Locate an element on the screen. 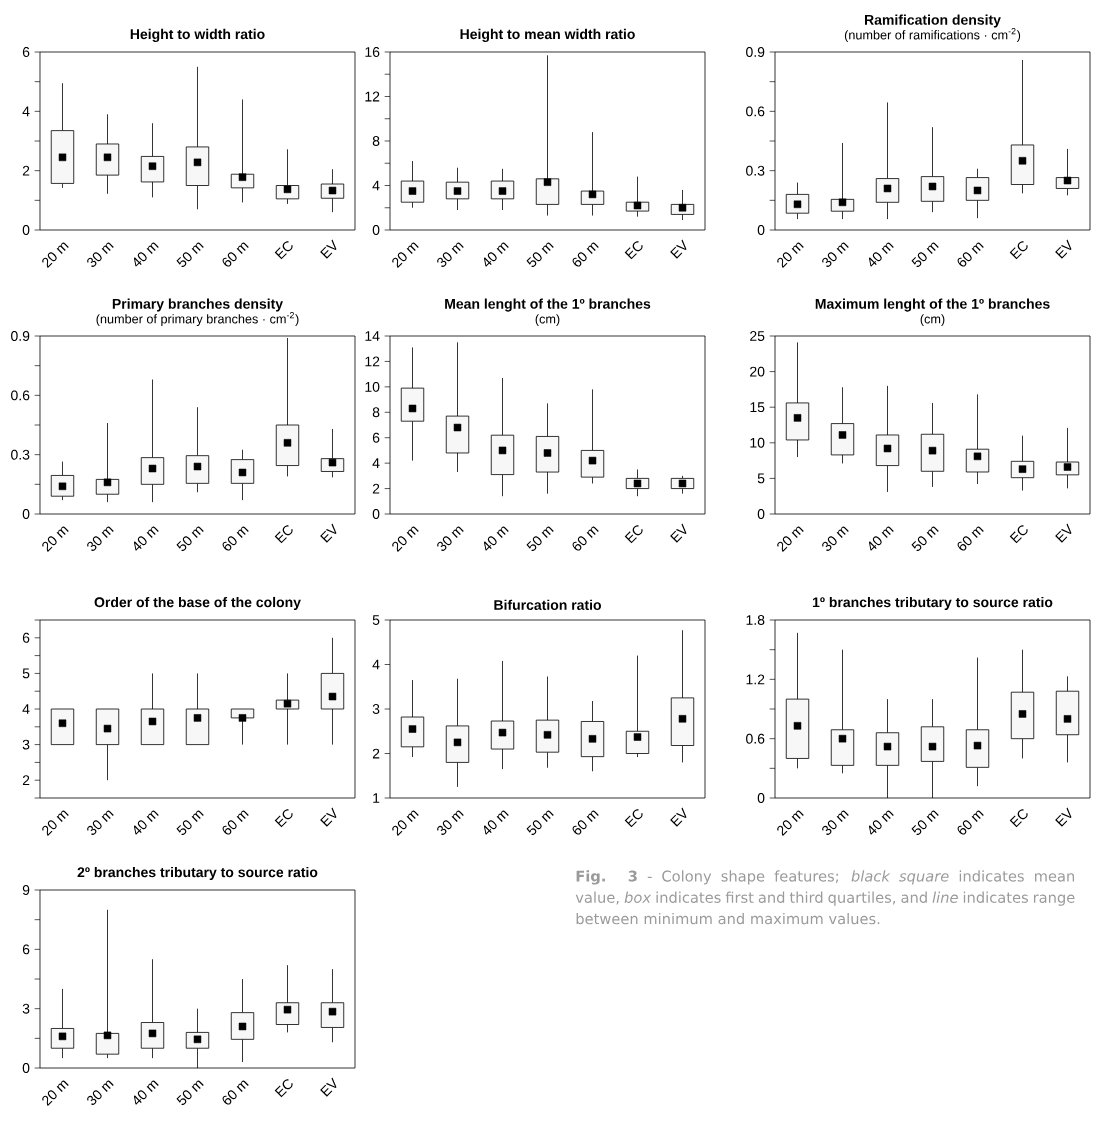 Image resolution: width=1105 pixels, height=1137 pixels. y-tick-label: 14 is located at coordinates (372, 336).